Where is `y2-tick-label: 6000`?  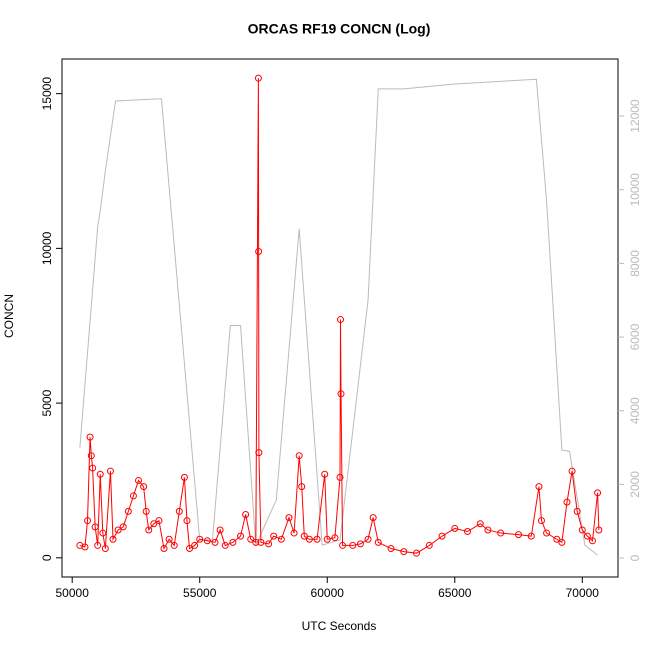 y2-tick-label: 6000 is located at coordinates (635, 336).